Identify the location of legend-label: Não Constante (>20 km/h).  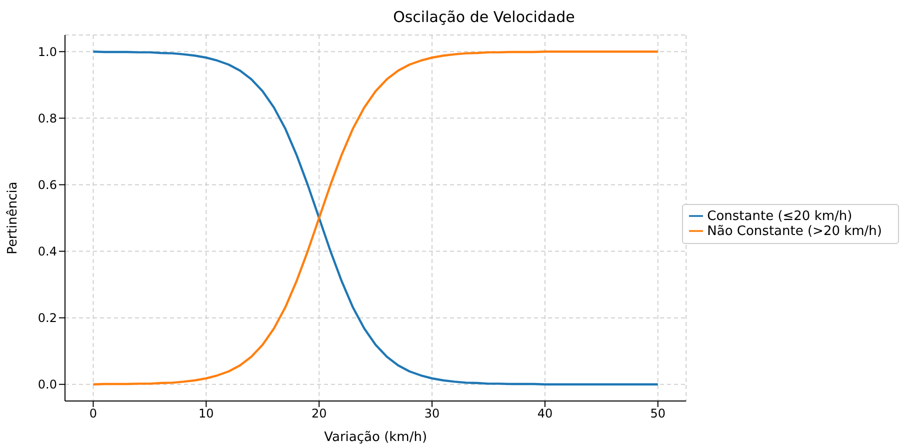
(794, 231).